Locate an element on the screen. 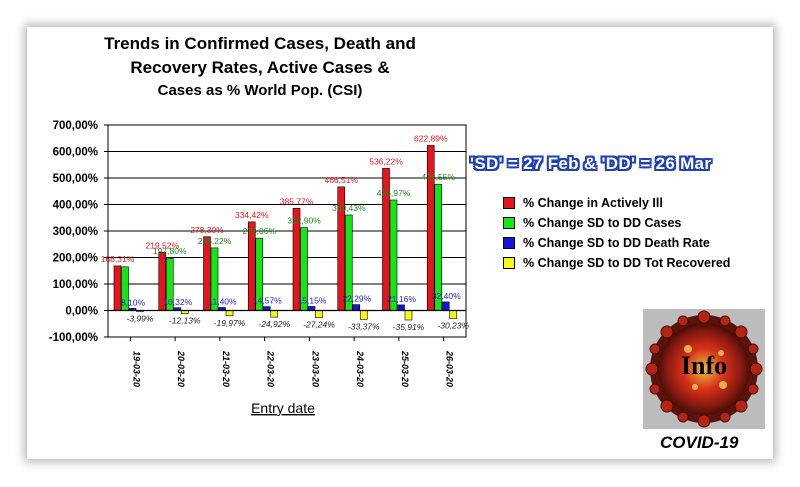  legend-label: % Change SD to DD Tot Recovered is located at coordinates (627, 263).